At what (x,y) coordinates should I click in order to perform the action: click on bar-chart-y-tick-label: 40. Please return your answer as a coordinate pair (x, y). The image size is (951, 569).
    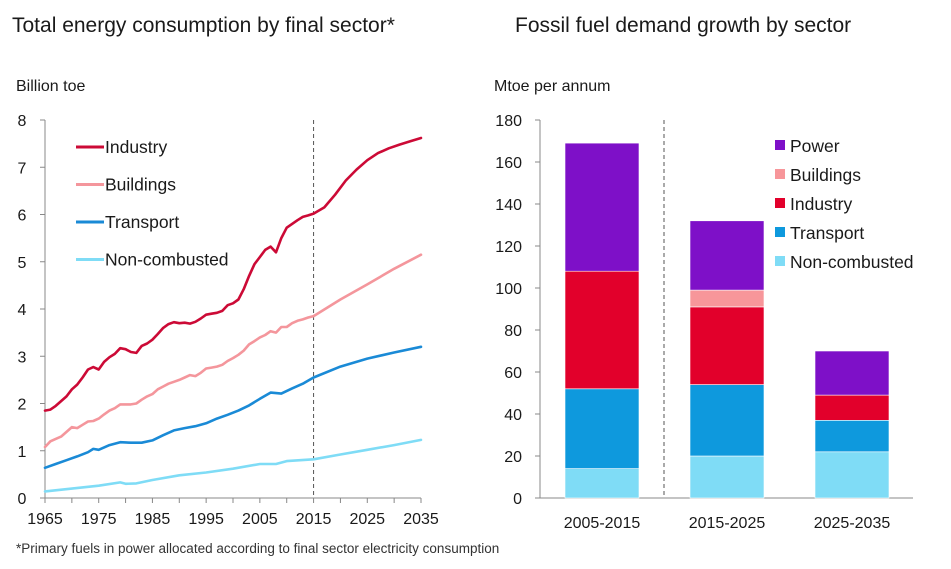
    Looking at the image, I should click on (513, 415).